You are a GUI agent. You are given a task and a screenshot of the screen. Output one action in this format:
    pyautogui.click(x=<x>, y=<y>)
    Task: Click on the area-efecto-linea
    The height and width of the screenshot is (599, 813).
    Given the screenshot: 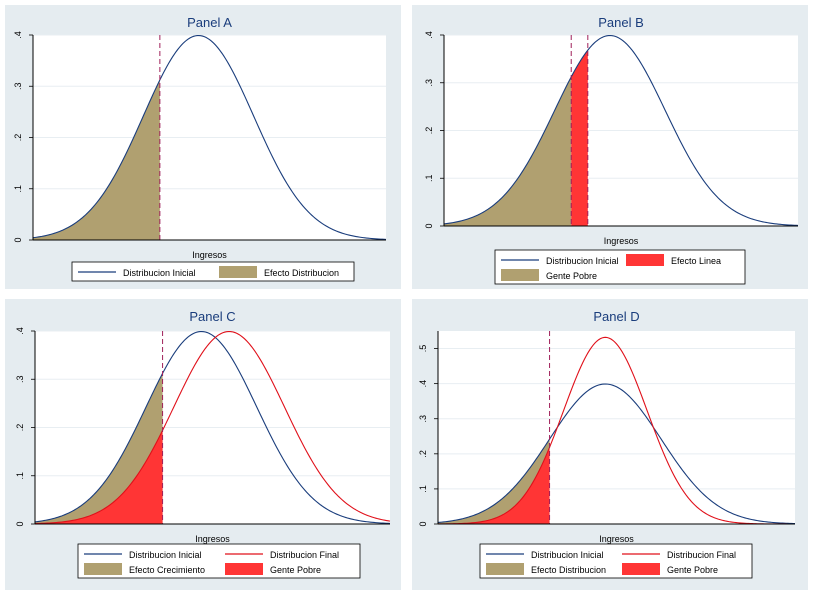 What is the action you would take?
    pyautogui.click(x=579, y=138)
    